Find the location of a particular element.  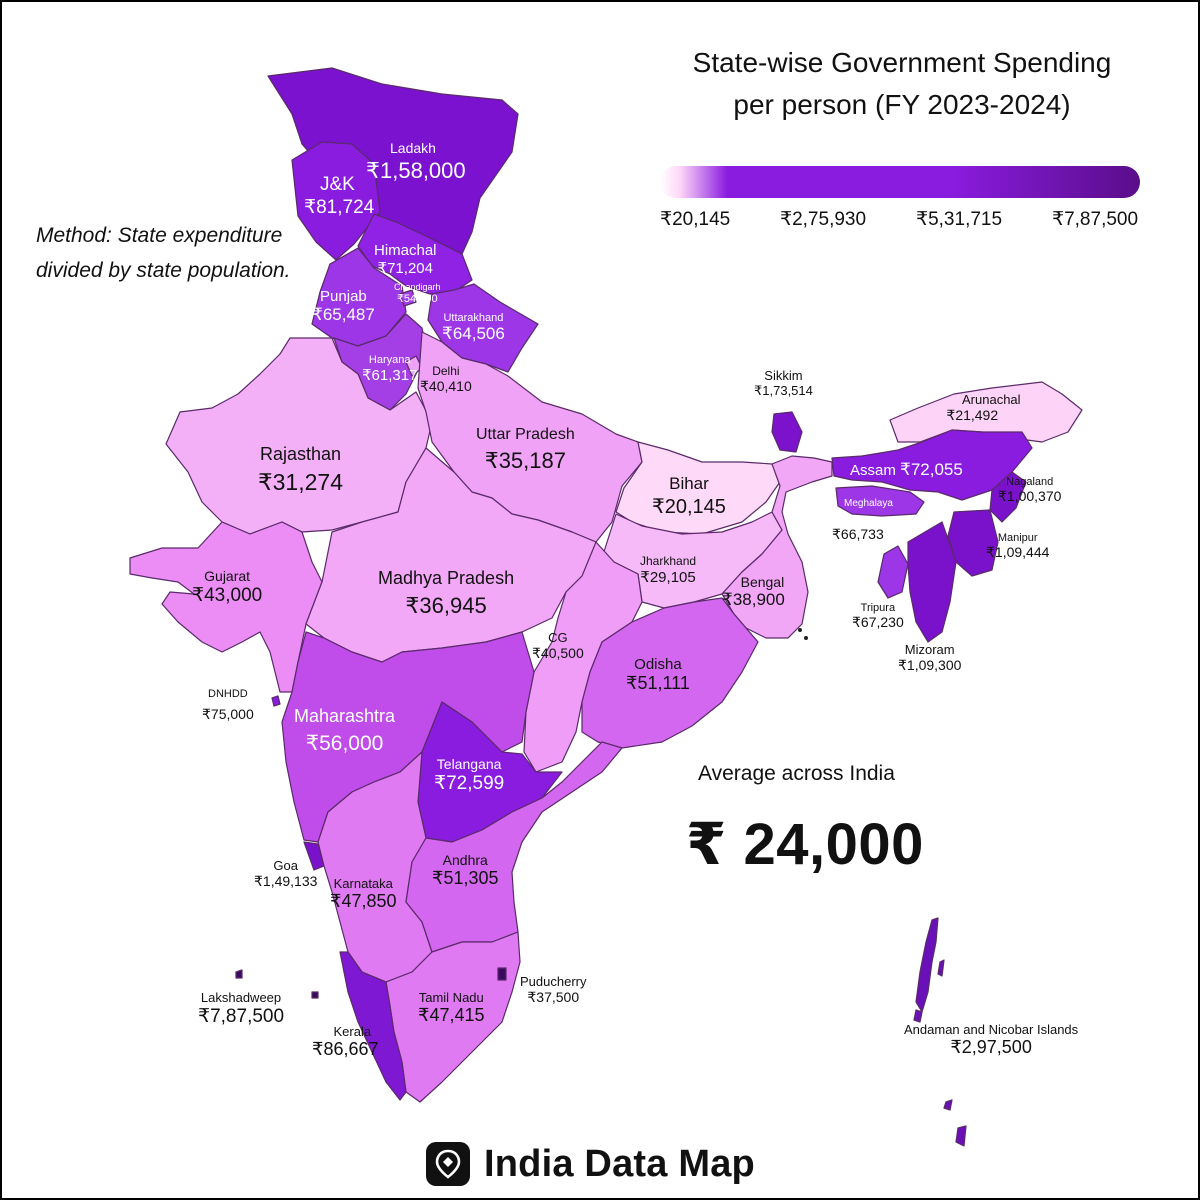

region-cg is located at coordinates (583, 657).